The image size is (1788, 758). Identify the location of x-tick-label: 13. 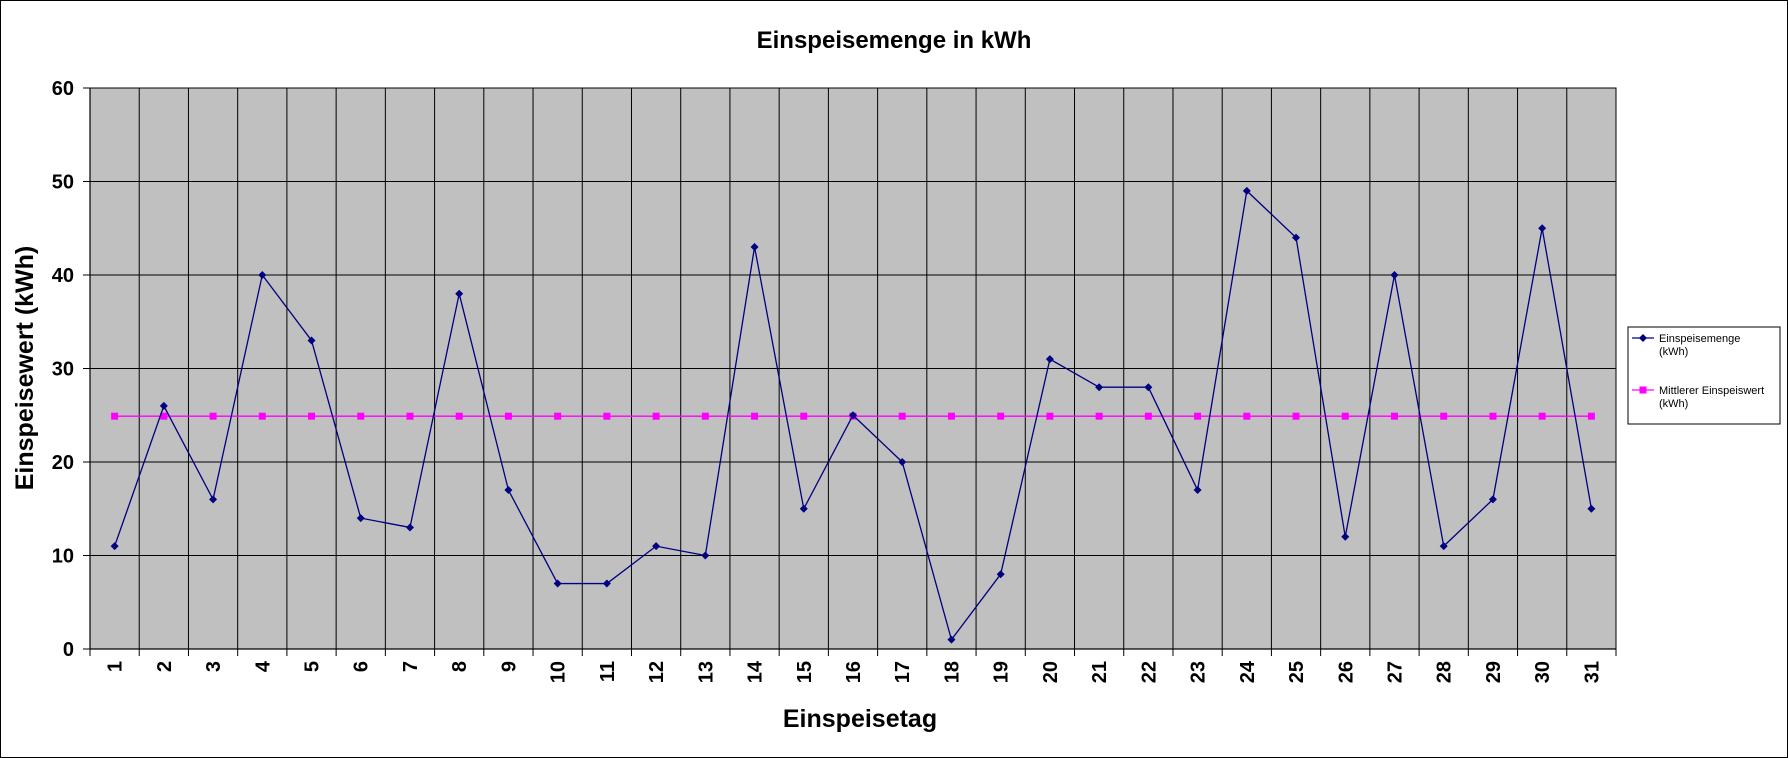
(706, 672).